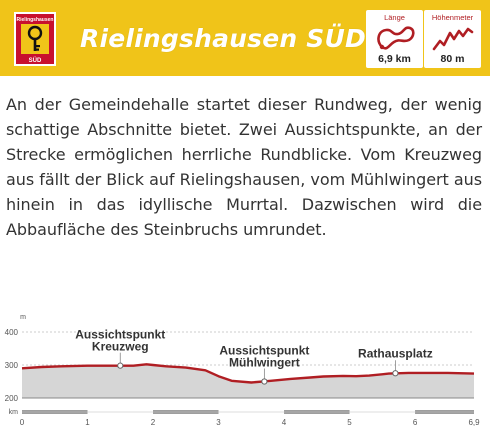 The width and height of the screenshot is (490, 433). I want to click on y-tick-label: 200, so click(12, 398).